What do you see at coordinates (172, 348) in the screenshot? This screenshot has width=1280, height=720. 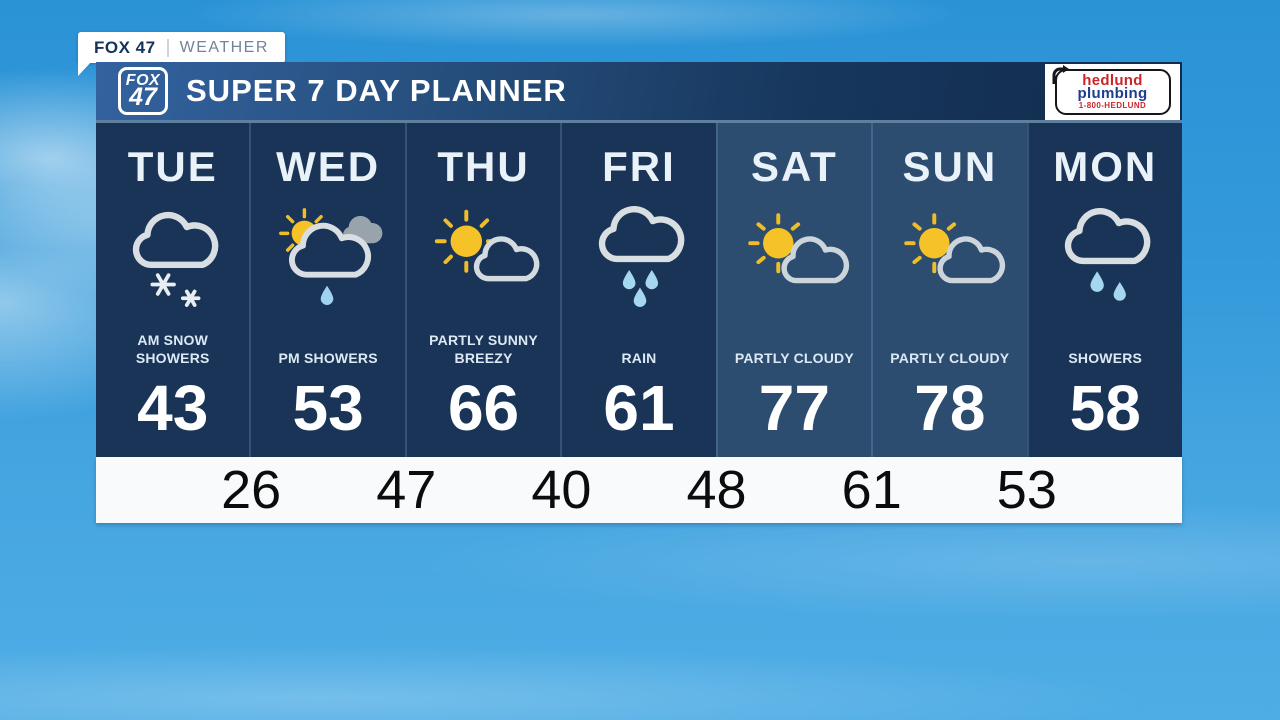 I see `condition-label: AM SNOW SHOWERS` at bounding box center [172, 348].